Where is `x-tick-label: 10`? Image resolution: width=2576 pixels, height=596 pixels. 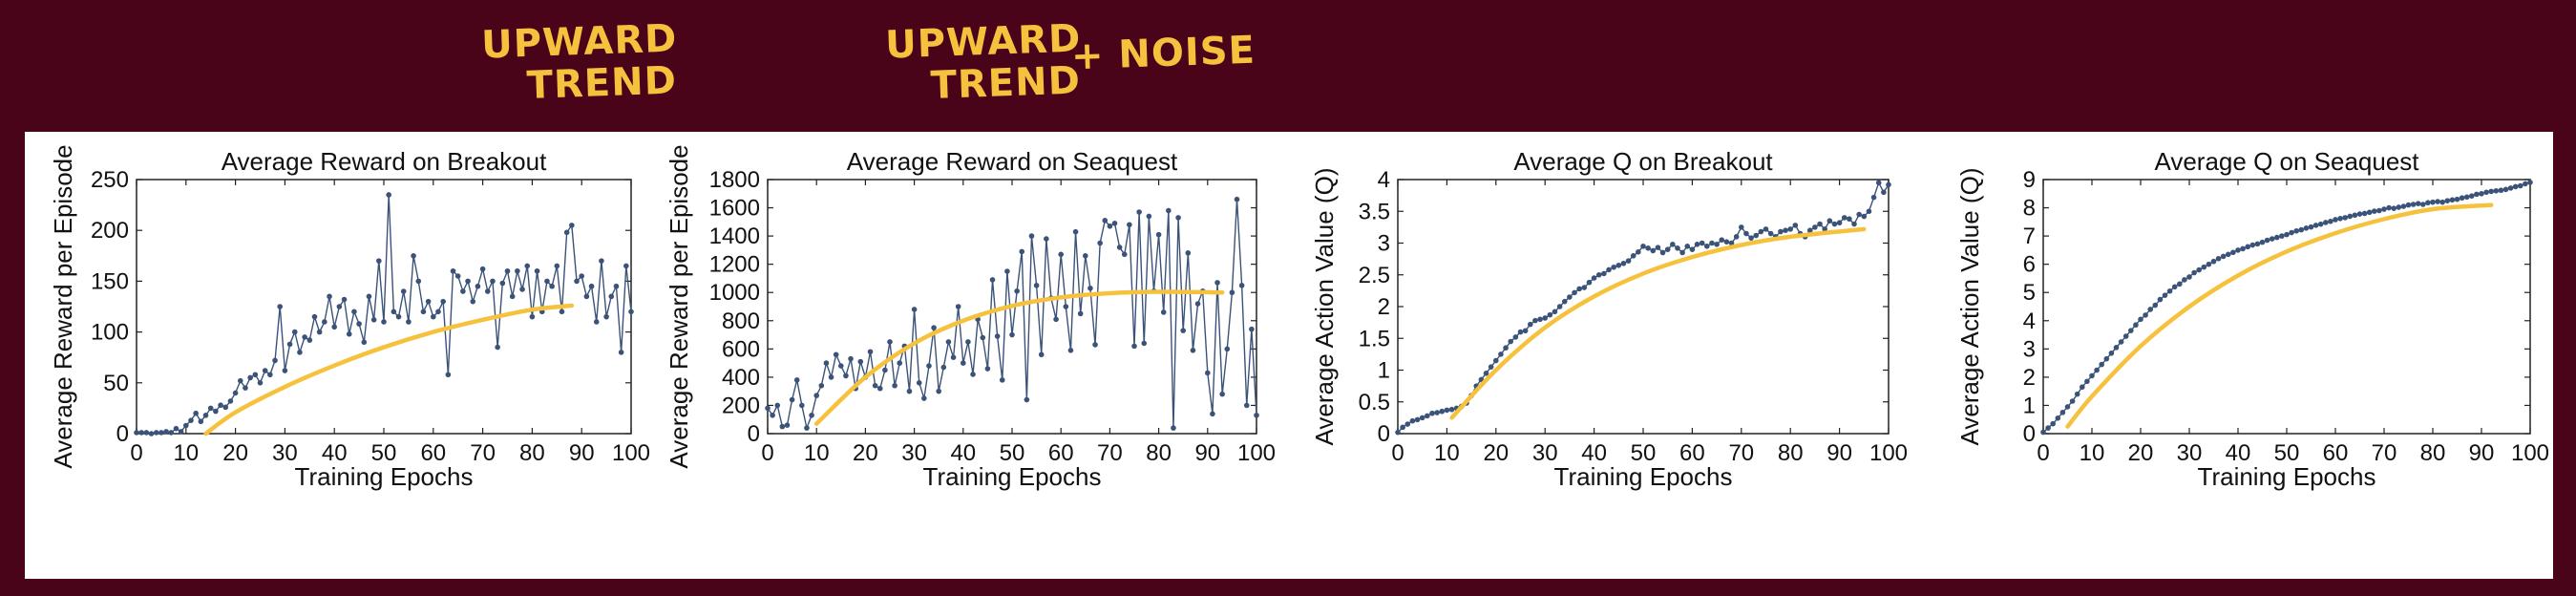 x-tick-label: 10 is located at coordinates (186, 453).